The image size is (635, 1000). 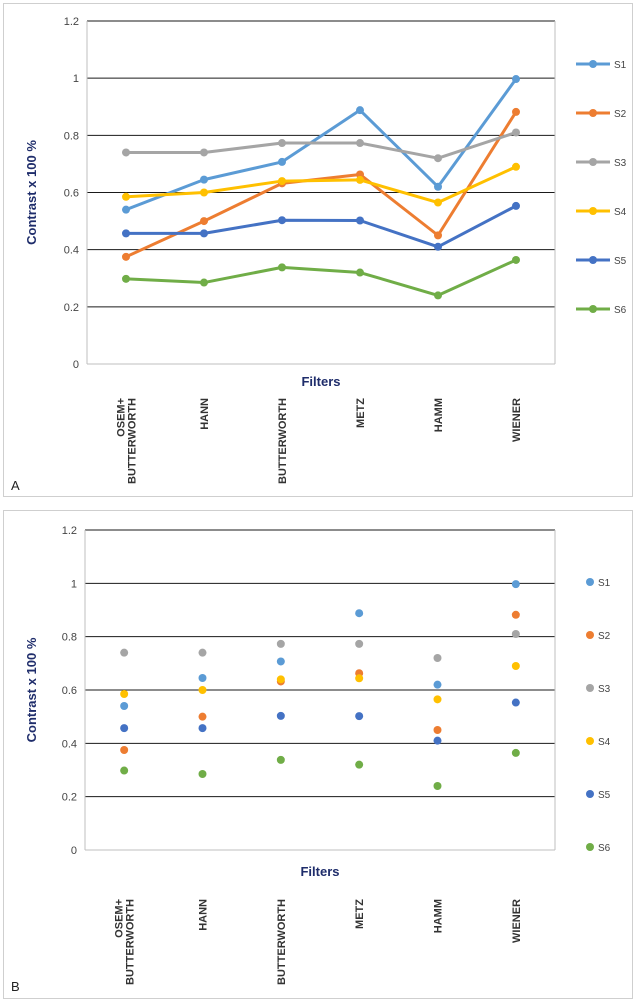 I want to click on x-category-label-group: OSEM+BUTTERWORTH, so click(x=127, y=441).